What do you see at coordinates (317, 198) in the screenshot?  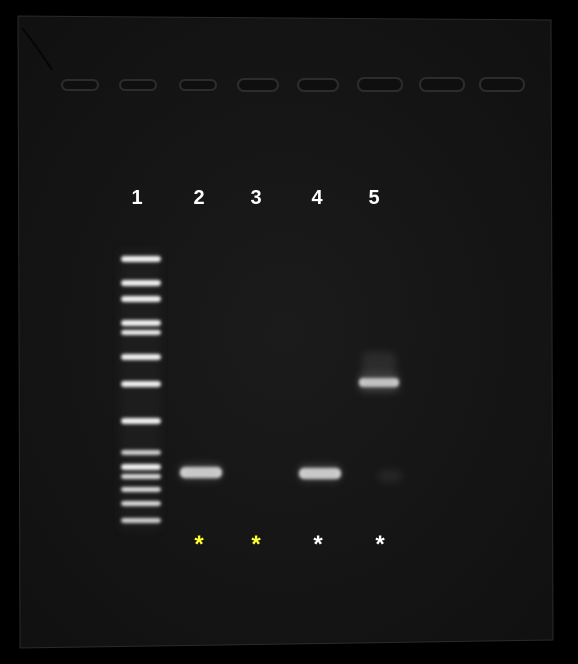 I see `lane-label-4: 4` at bounding box center [317, 198].